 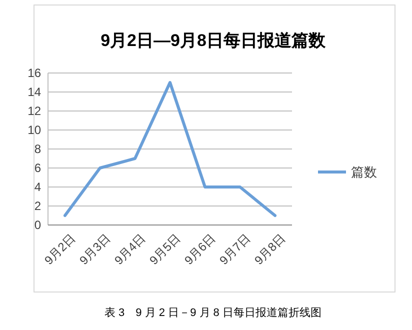 What do you see at coordinates (38, 168) in the screenshot?
I see `y-tick-label: 6` at bounding box center [38, 168].